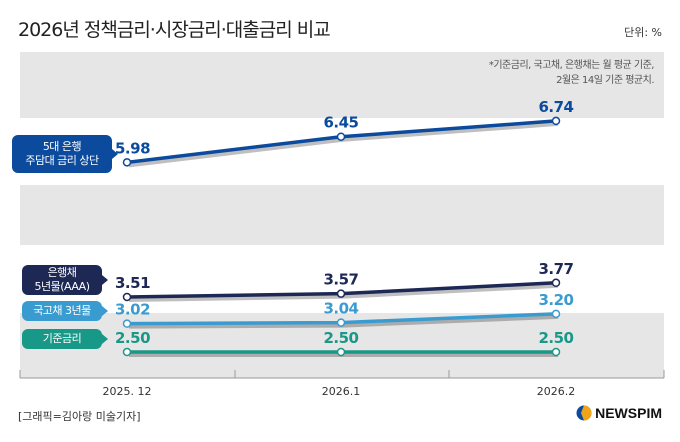  Describe the element at coordinates (174, 30) in the screenshot. I see `page-title: 2026년 정책금리·시장금리·대출금리 비교` at that location.